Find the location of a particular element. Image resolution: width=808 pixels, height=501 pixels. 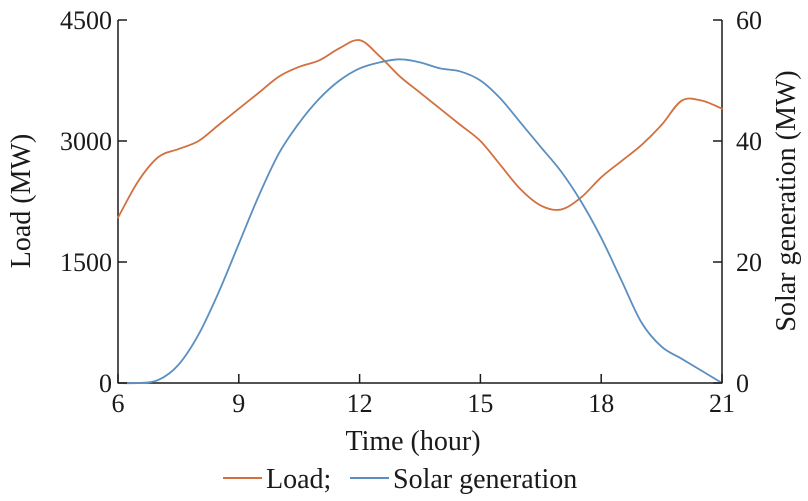

left-y-tick-label: 4500 is located at coordinates (86, 20).